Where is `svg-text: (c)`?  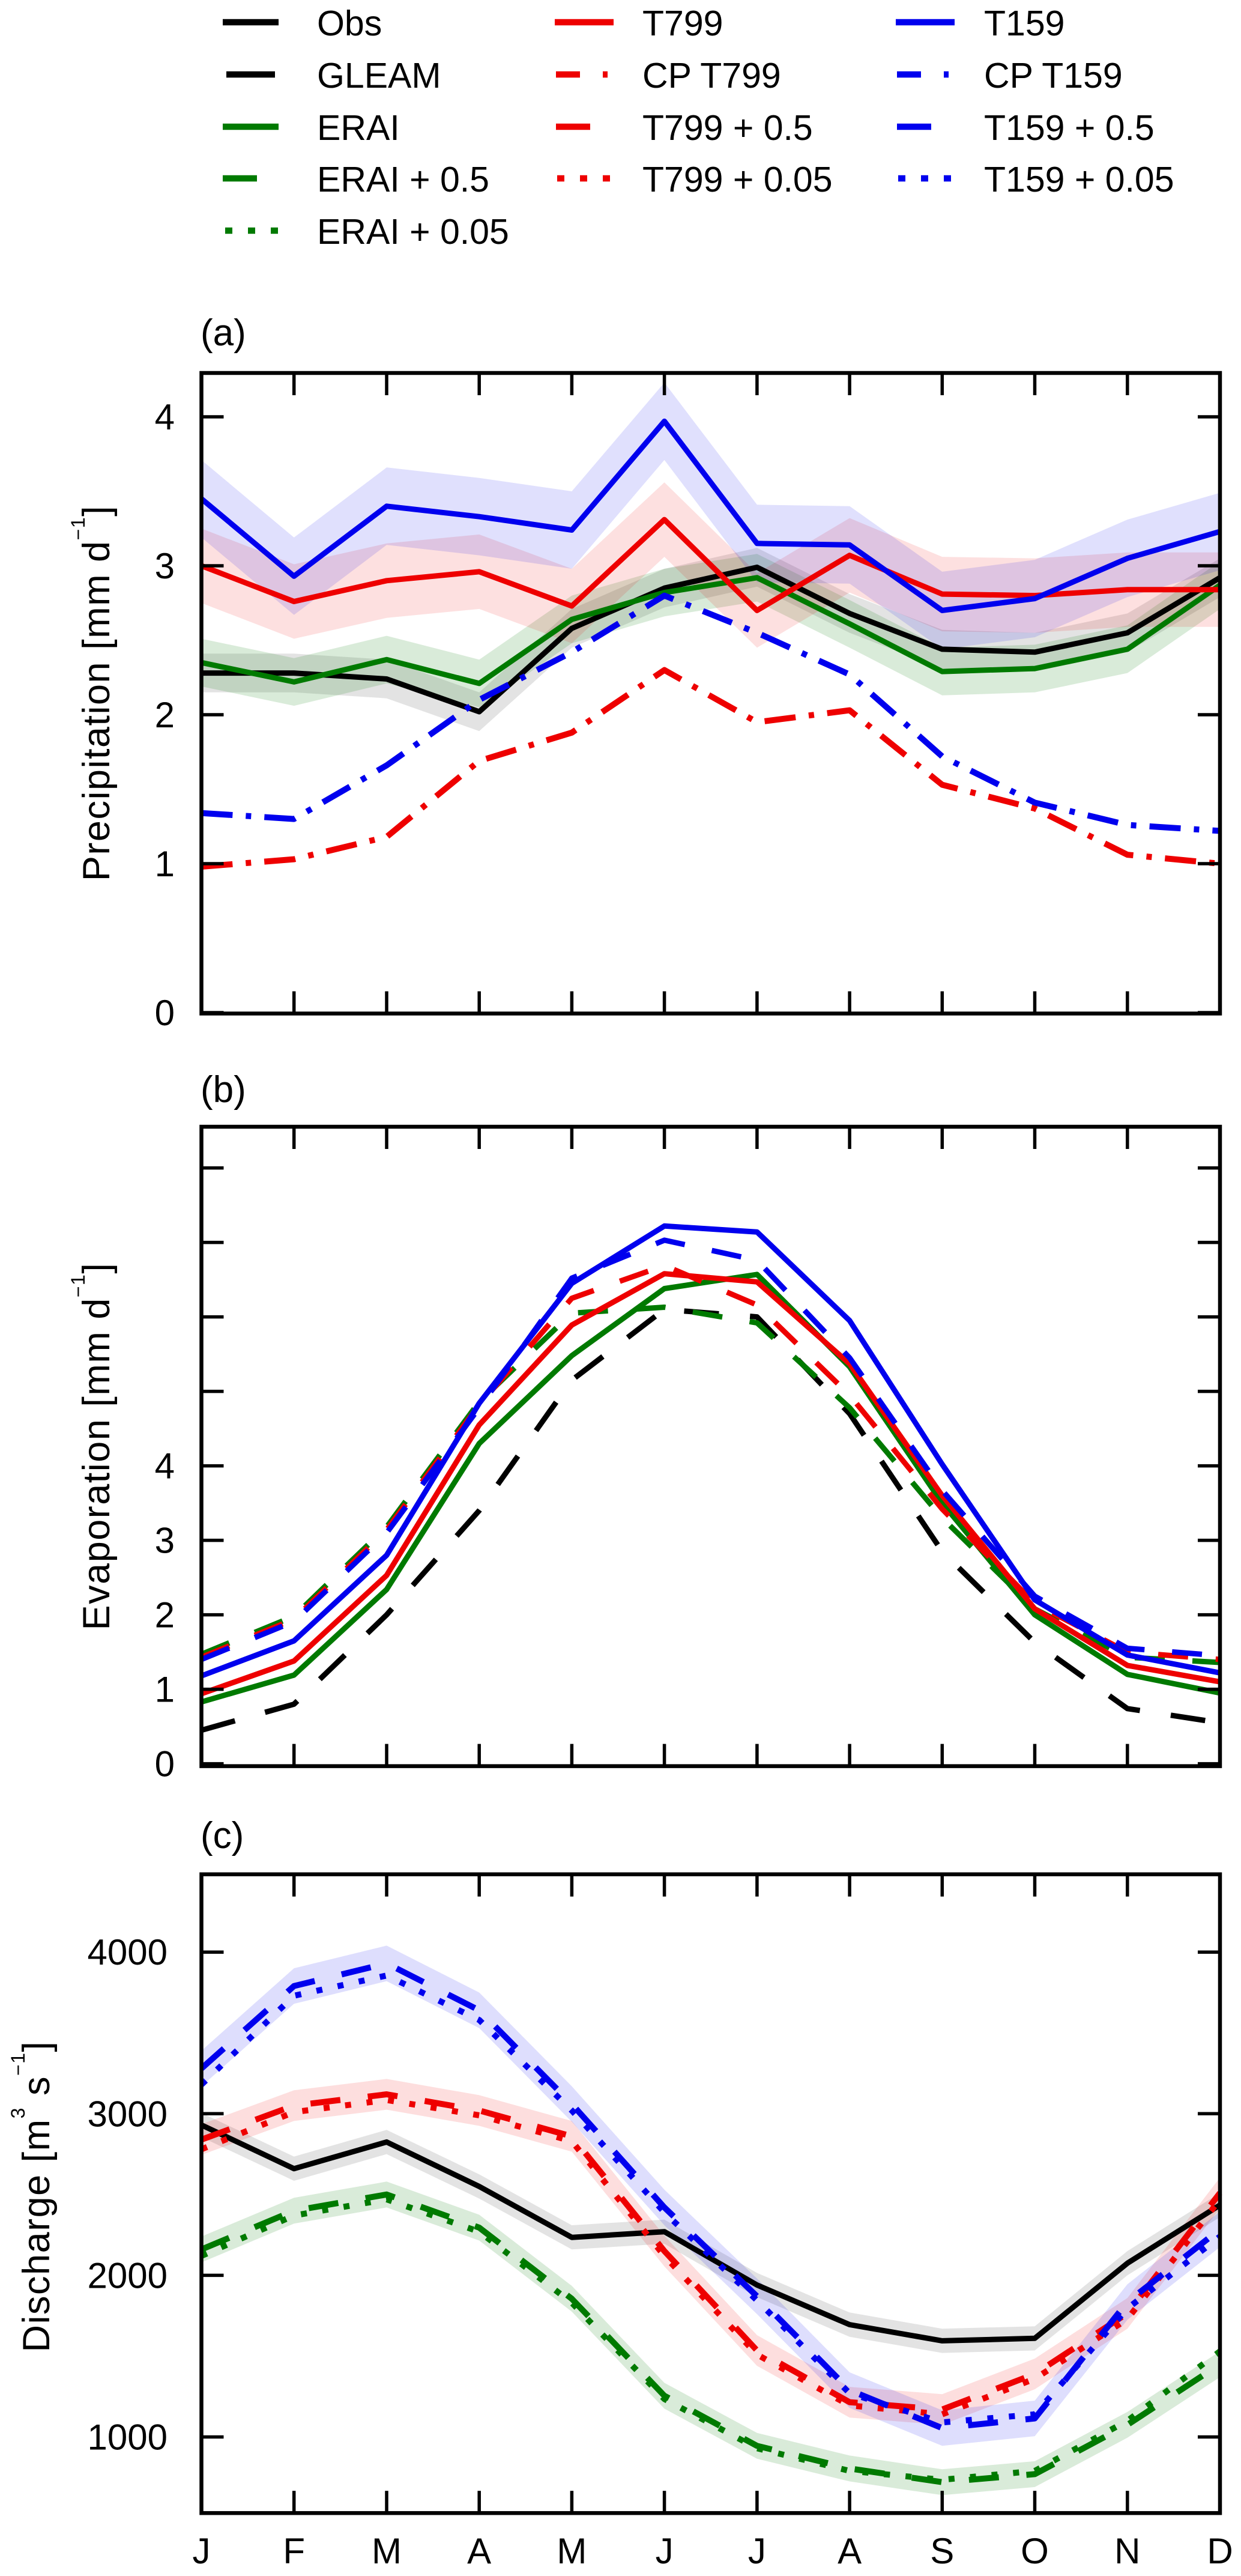
svg-text: (c) is located at coordinates (223, 1835).